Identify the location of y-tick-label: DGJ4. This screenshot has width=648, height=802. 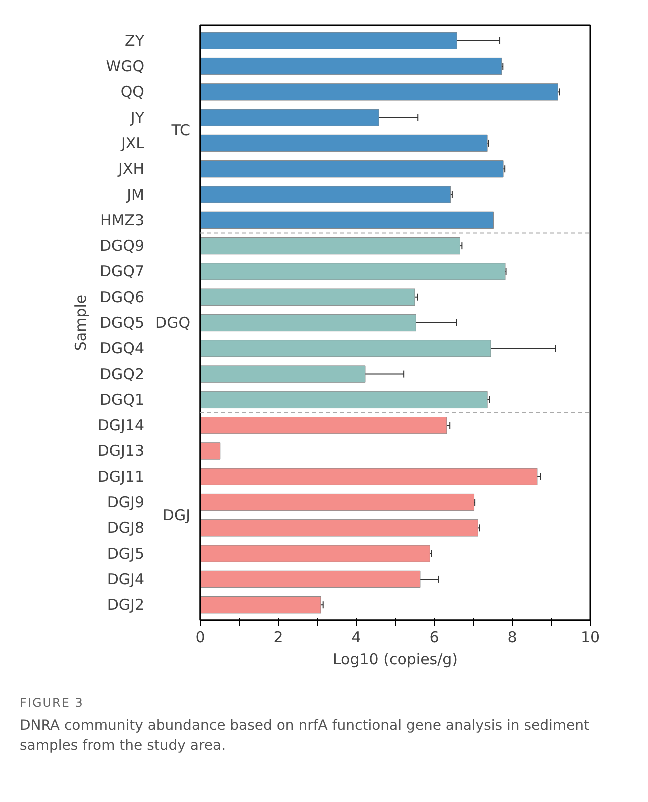
(126, 579).